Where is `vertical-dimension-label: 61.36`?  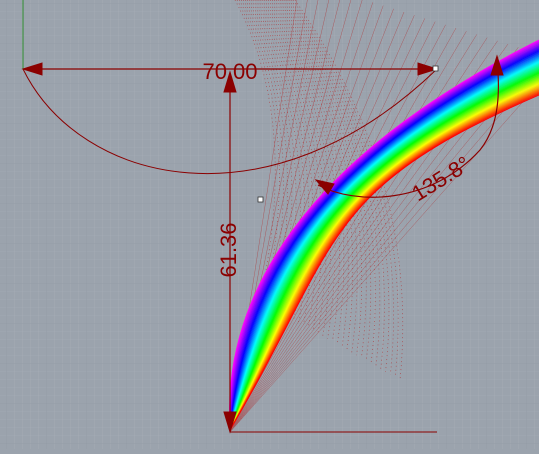
vertical-dimension-label: 61.36 is located at coordinates (228, 249).